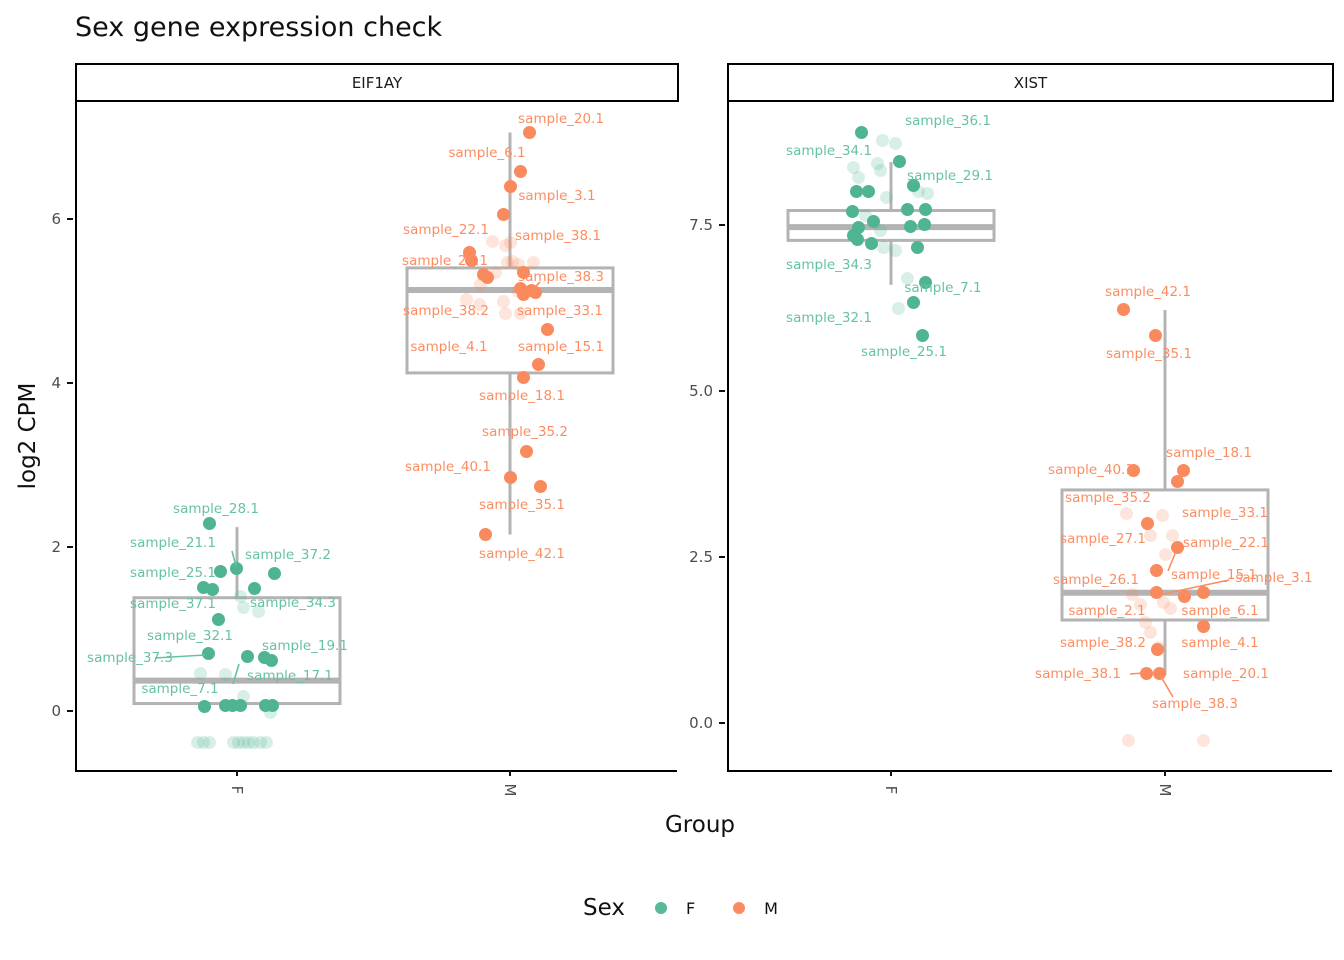  I want to click on y-axis-title: log2 CPM, so click(28, 436).